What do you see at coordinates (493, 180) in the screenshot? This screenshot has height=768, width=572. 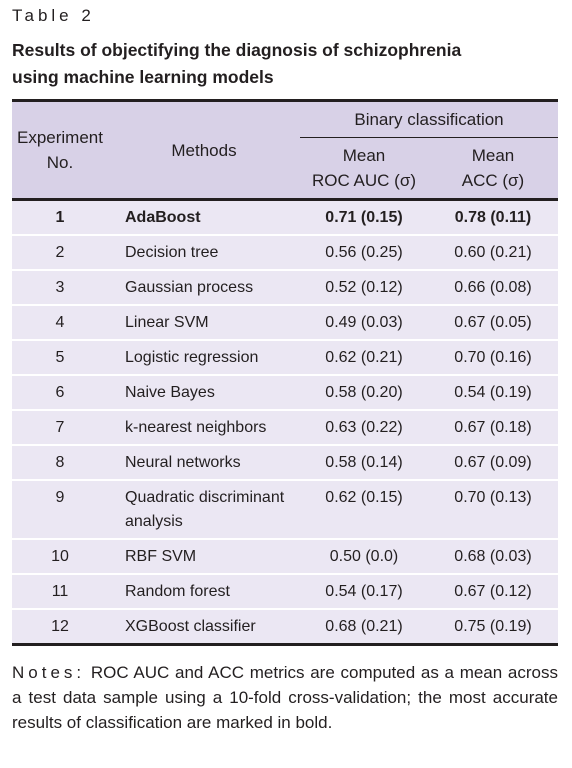 I see `header-line: ACC (σ)` at bounding box center [493, 180].